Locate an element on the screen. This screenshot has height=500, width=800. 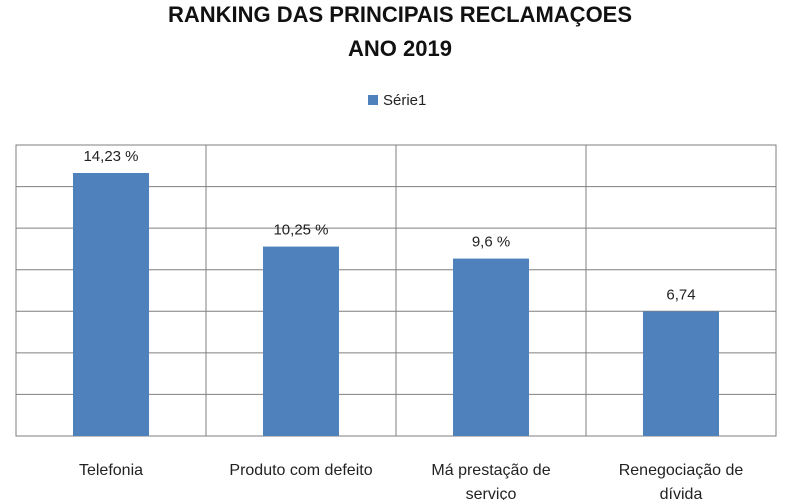
data-label-1: 10,25 % is located at coordinates (300, 230).